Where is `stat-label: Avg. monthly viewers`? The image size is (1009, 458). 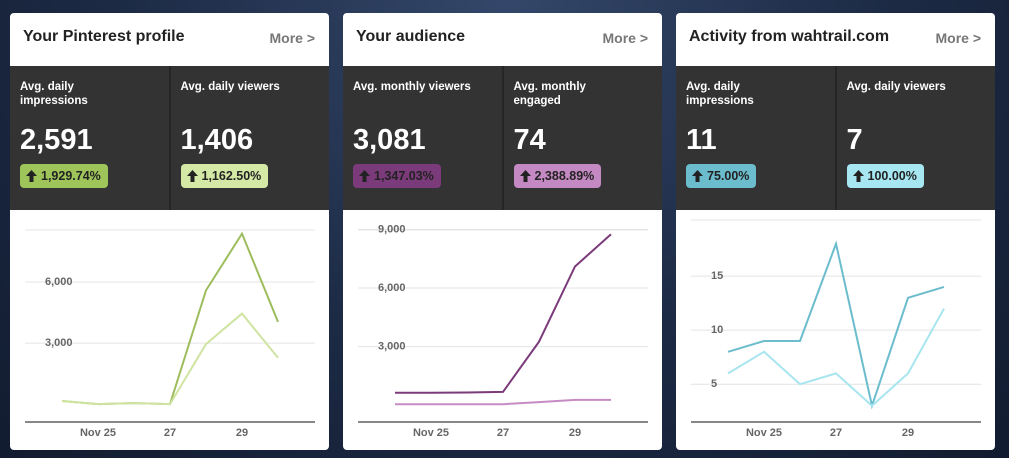
stat-label: Avg. monthly viewers is located at coordinates (412, 87).